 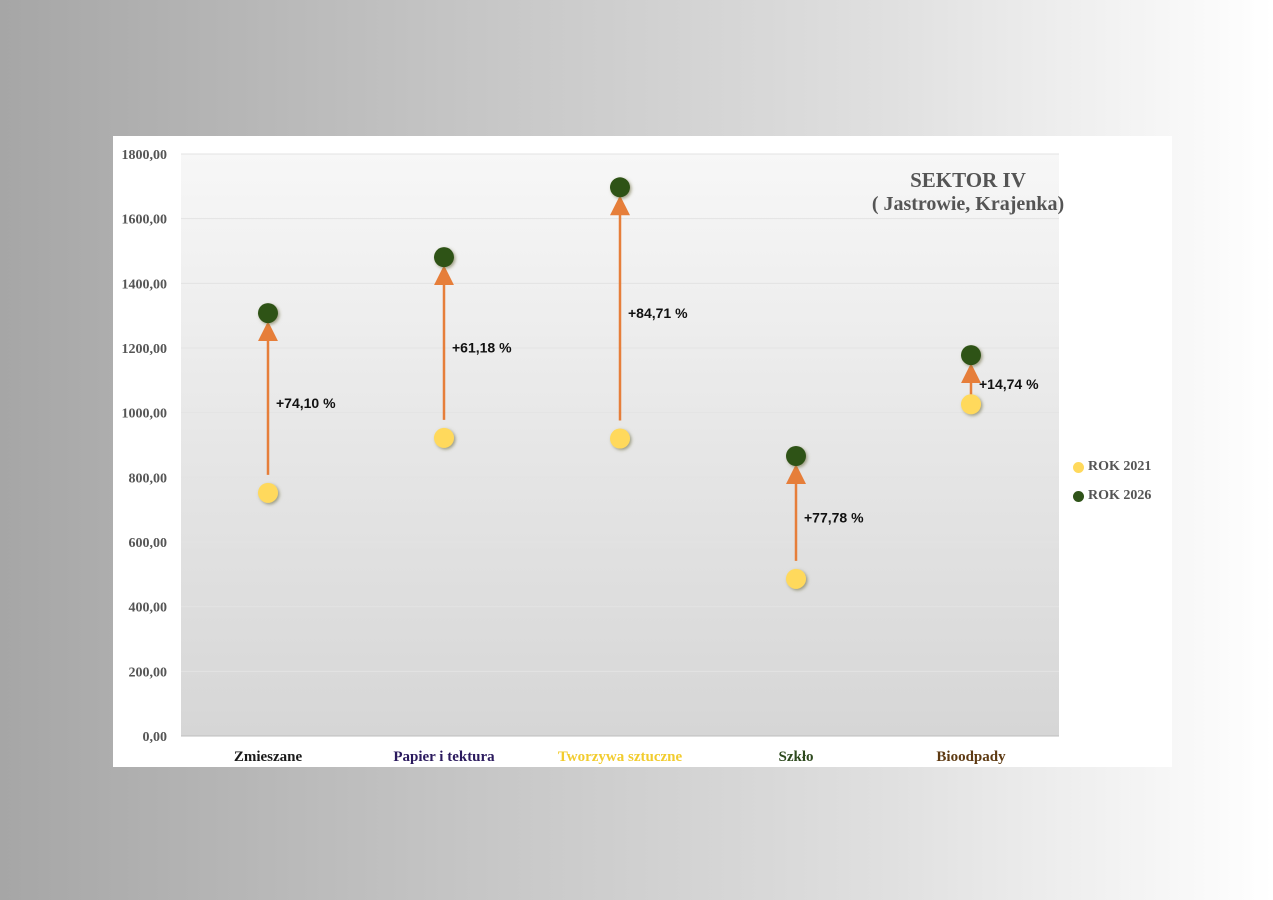 I want to click on x-category-label: Bioodpady, so click(x=971, y=757).